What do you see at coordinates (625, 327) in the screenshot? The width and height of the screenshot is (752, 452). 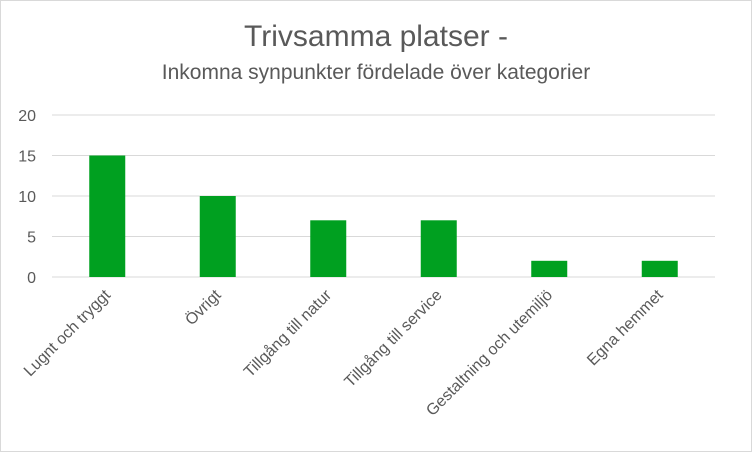 I see `x-tick-label: Egna hemmet` at bounding box center [625, 327].